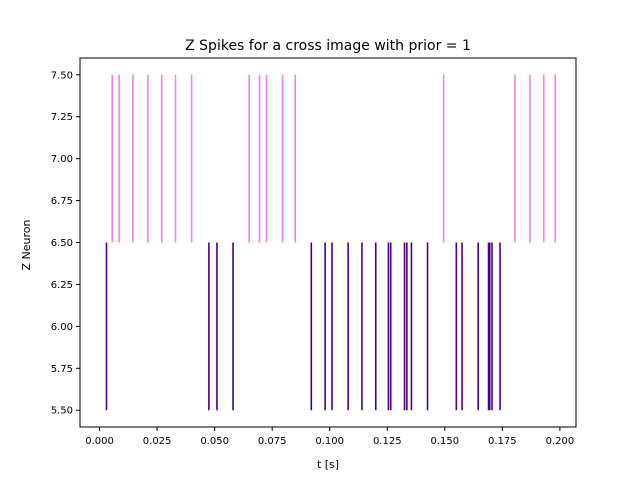 Image resolution: width=640 pixels, height=480 pixels. I want to click on x-tick-label: 0.175, so click(502, 441).